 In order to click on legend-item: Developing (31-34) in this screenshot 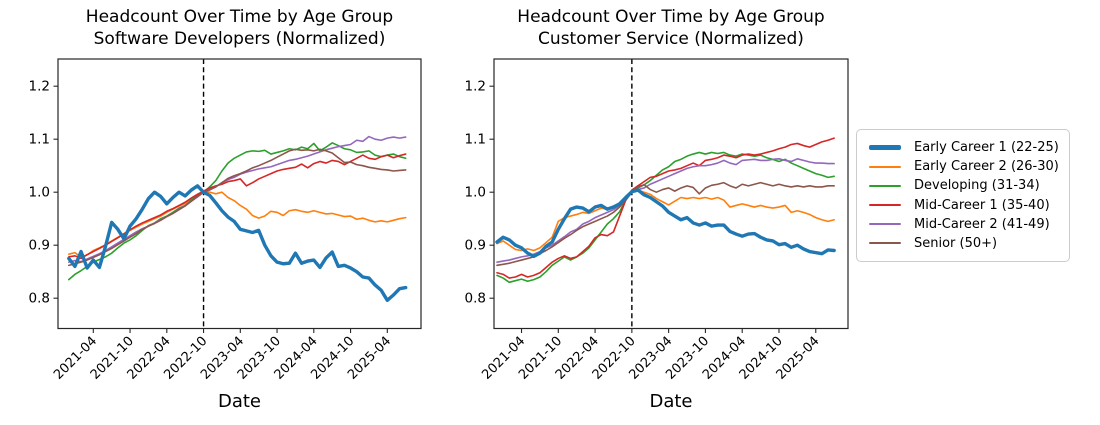, I will do `click(963, 185)`.